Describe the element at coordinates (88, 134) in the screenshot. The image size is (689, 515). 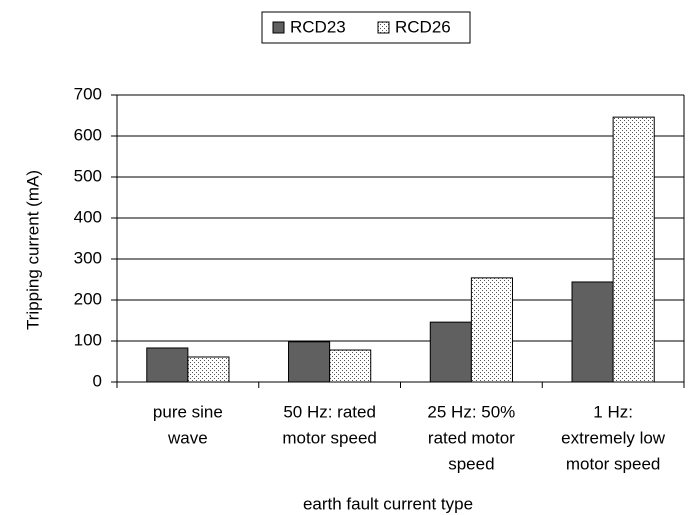
I see `y-tick-label: 600` at that location.